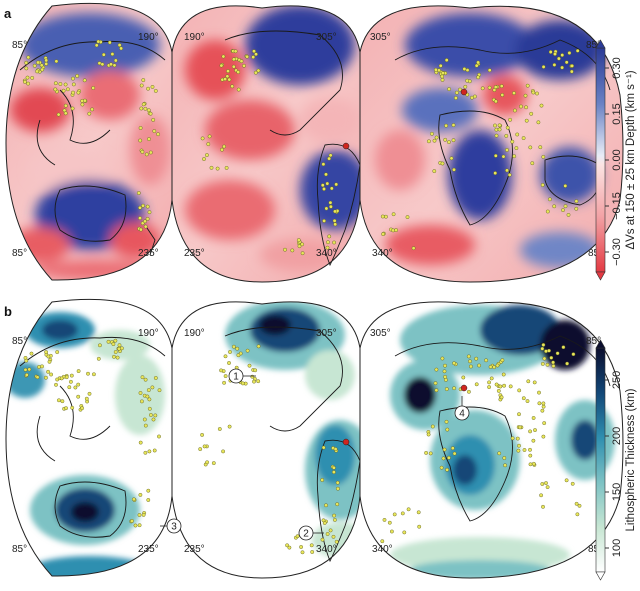 This screenshot has width=640, height=591. What do you see at coordinates (148, 333) in the screenshot?
I see `panel-b-lon-label: 190°` at bounding box center [148, 333].